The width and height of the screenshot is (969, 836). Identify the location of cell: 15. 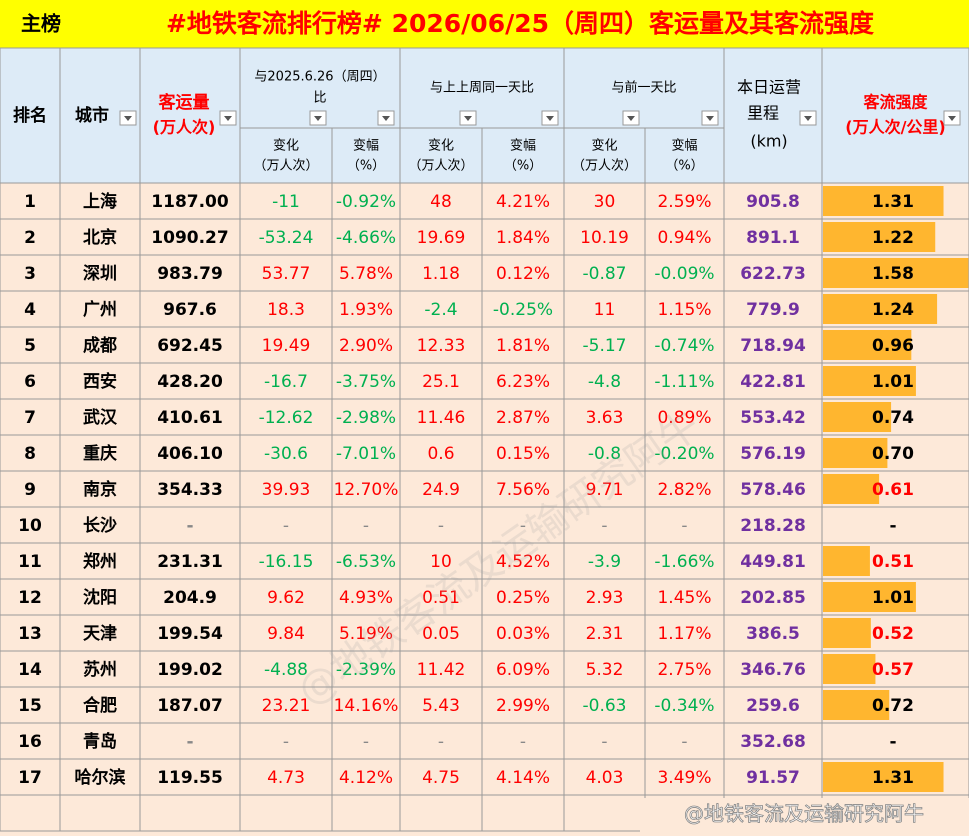
(30, 706).